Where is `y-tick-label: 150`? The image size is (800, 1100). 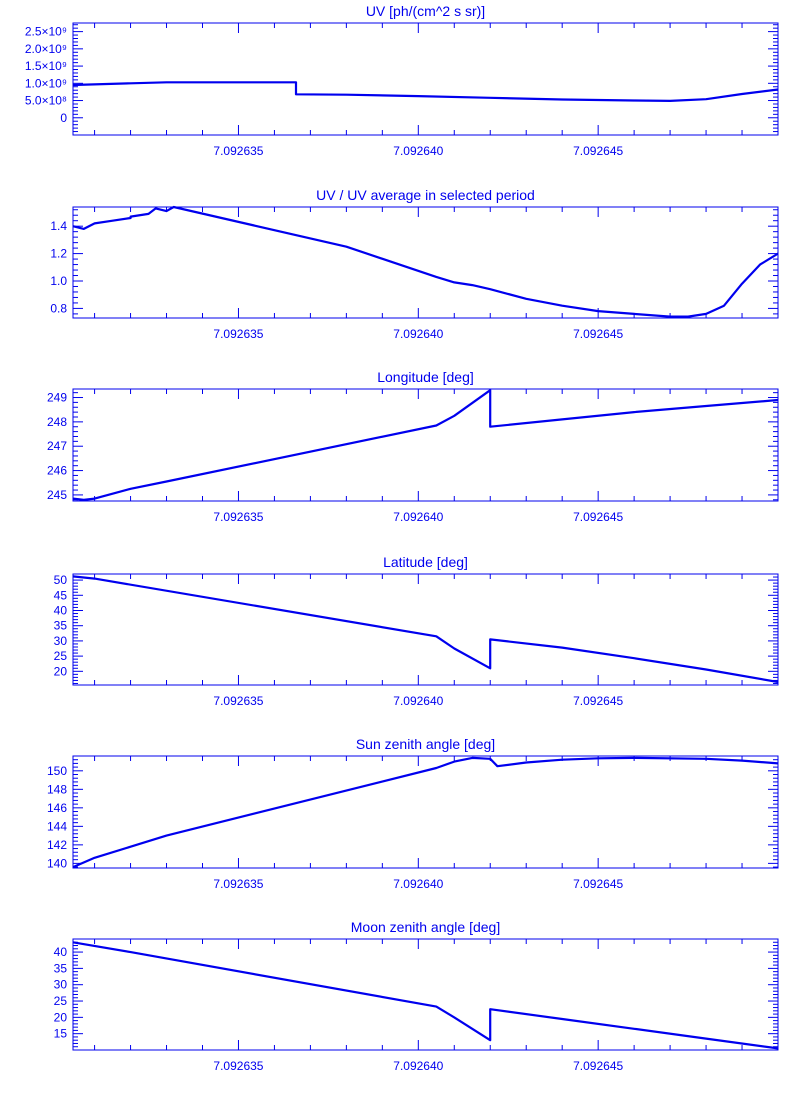 y-tick-label: 150 is located at coordinates (57, 771).